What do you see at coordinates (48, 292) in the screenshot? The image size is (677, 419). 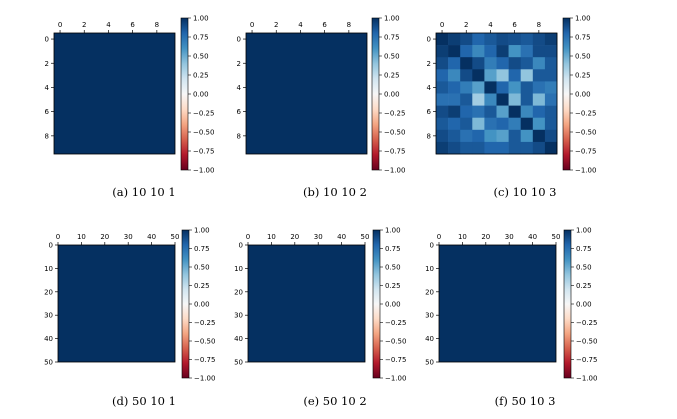 I see `y-tick-label: 20` at bounding box center [48, 292].